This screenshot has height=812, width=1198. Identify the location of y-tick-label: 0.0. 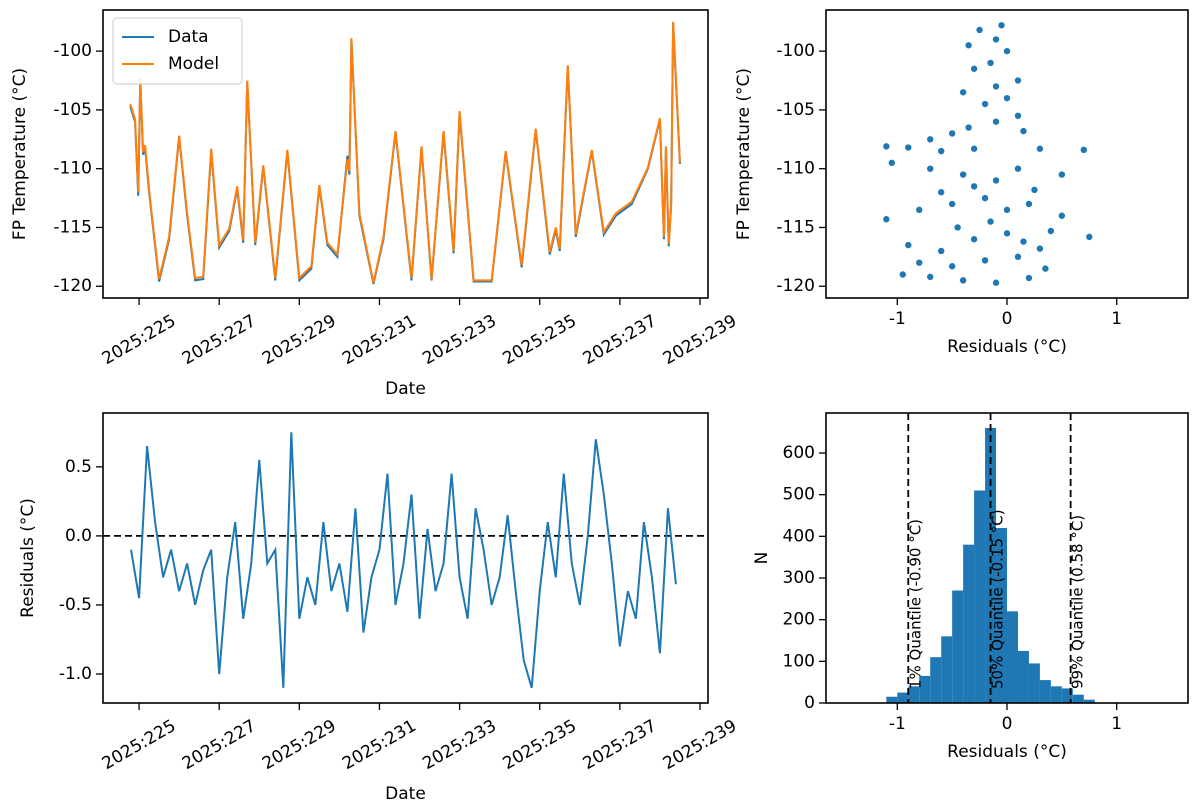
(78, 536).